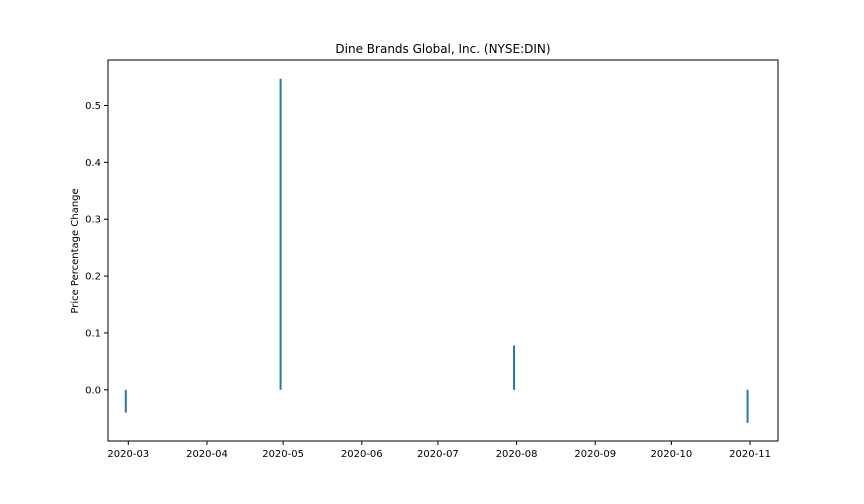  What do you see at coordinates (438, 454) in the screenshot?
I see `x-tick-label: 2020-07` at bounding box center [438, 454].